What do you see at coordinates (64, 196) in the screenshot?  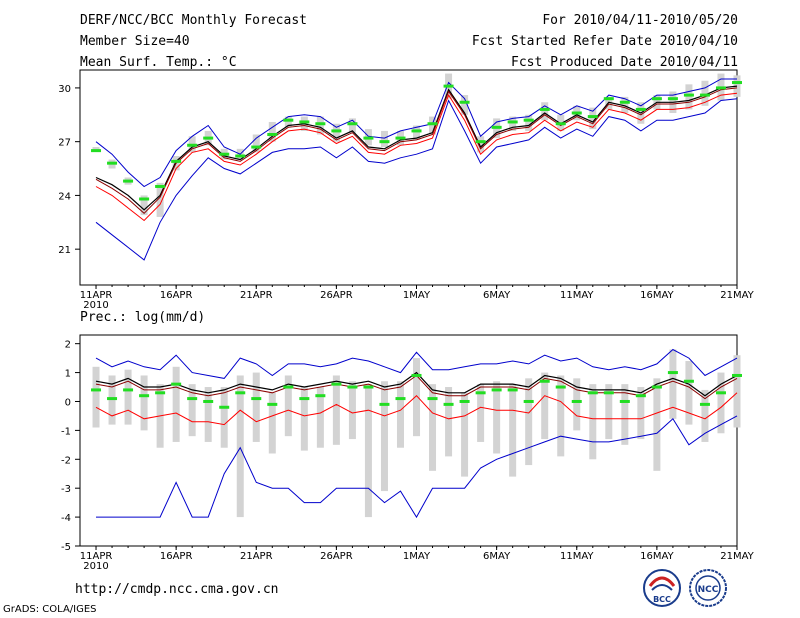 I see `y-tick-label: 24` at bounding box center [64, 196].